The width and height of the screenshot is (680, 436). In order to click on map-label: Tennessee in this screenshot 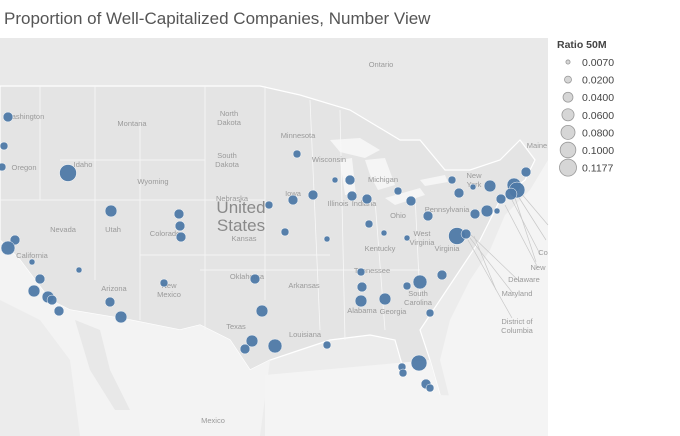, I will do `click(372, 270)`.